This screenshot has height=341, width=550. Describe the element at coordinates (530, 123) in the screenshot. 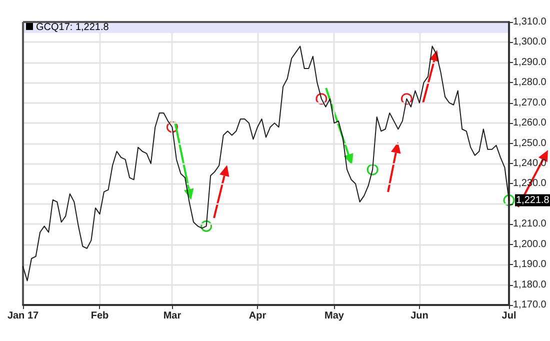

I see `y-tick-label: 1,260.0` at that location.